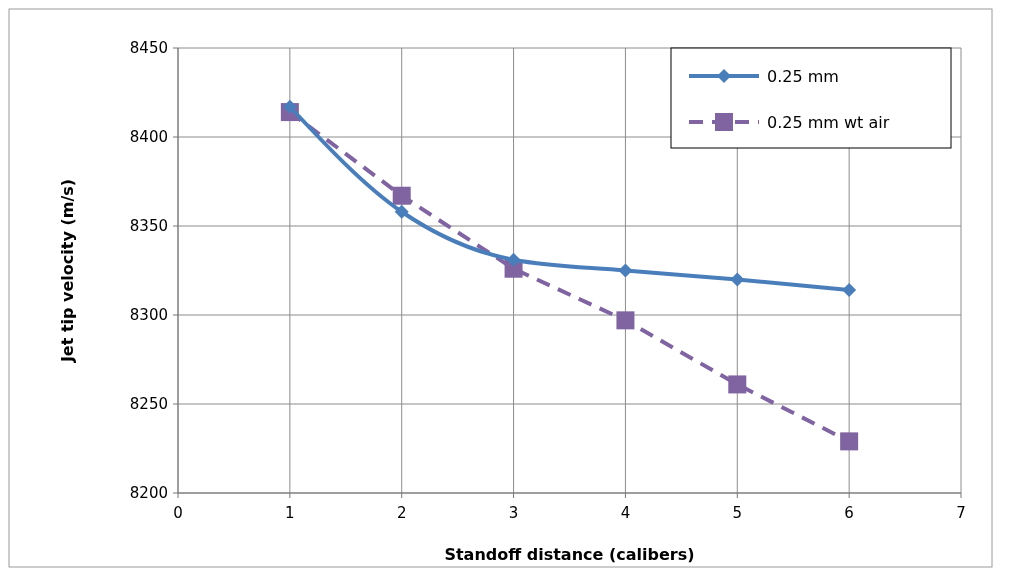 Image resolution: width=1009 pixels, height=583 pixels. What do you see at coordinates (148, 404) in the screenshot?
I see `y-tick-label: 8250` at bounding box center [148, 404].